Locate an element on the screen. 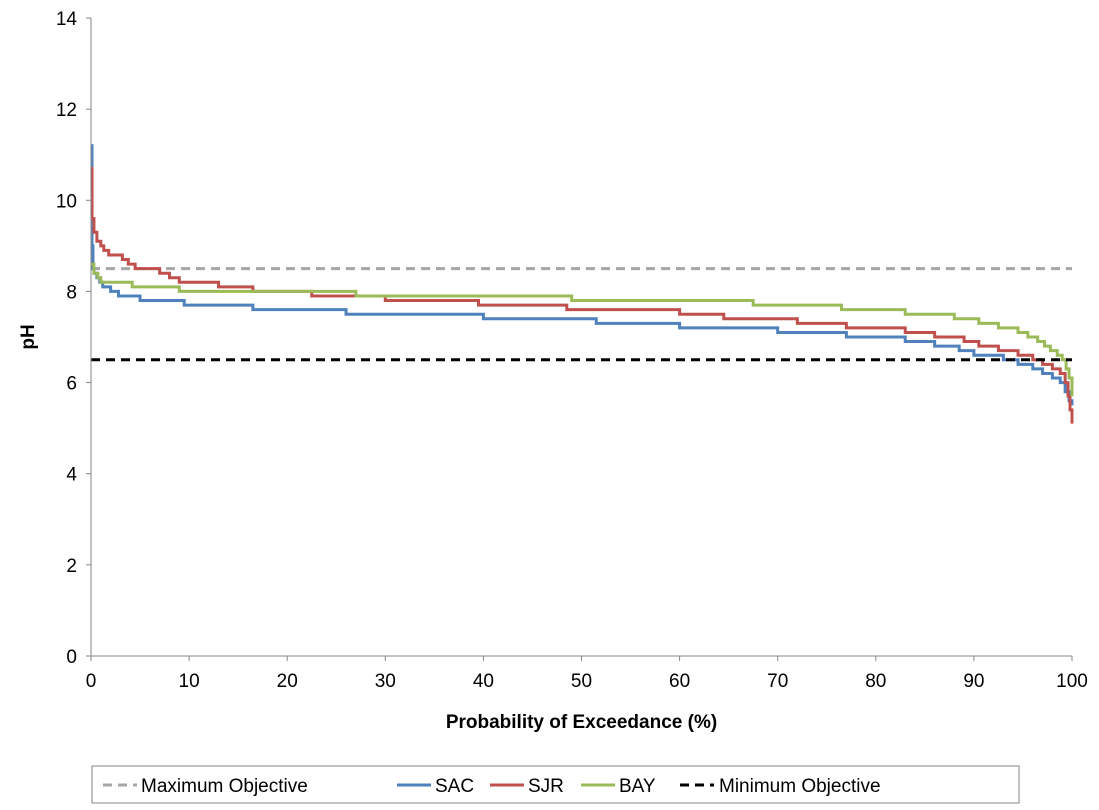  x-tick-label: 20 is located at coordinates (287, 681).